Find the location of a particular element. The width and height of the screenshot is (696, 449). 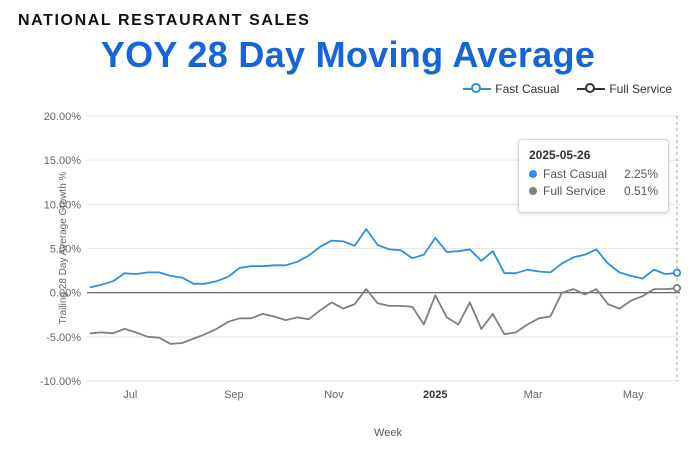

tooltip-fast-casual-dot is located at coordinates (533, 174).